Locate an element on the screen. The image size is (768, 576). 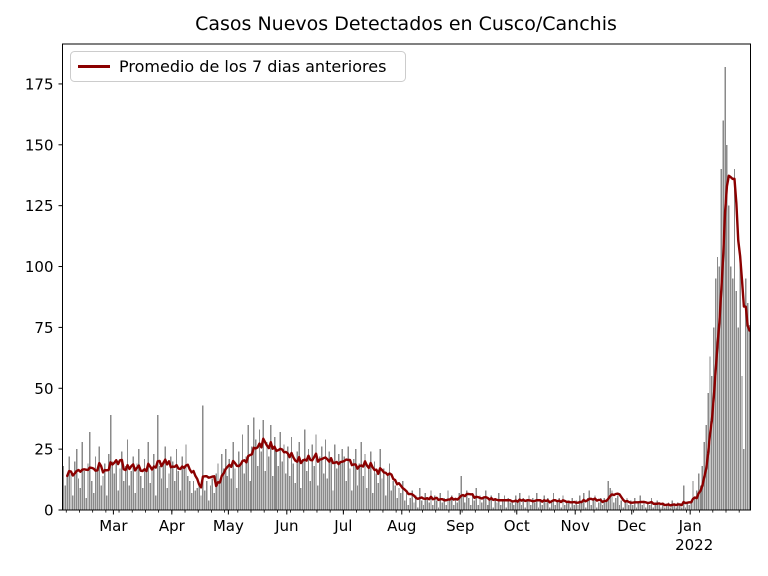
y-tick-label: 175 is located at coordinates (39, 84).